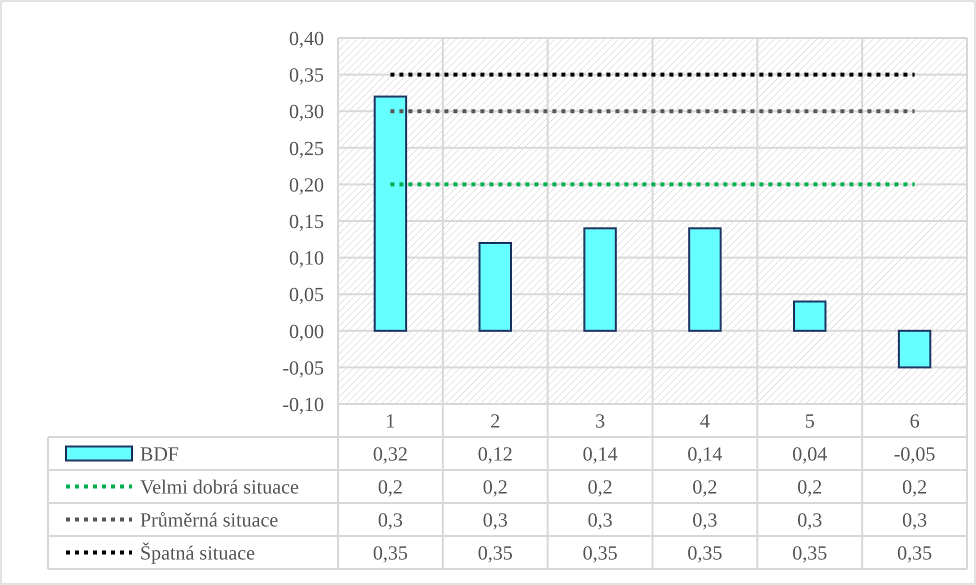 This screenshot has height=585, width=976. Describe the element at coordinates (915, 455) in the screenshot. I see `data-label: -0,05` at that location.